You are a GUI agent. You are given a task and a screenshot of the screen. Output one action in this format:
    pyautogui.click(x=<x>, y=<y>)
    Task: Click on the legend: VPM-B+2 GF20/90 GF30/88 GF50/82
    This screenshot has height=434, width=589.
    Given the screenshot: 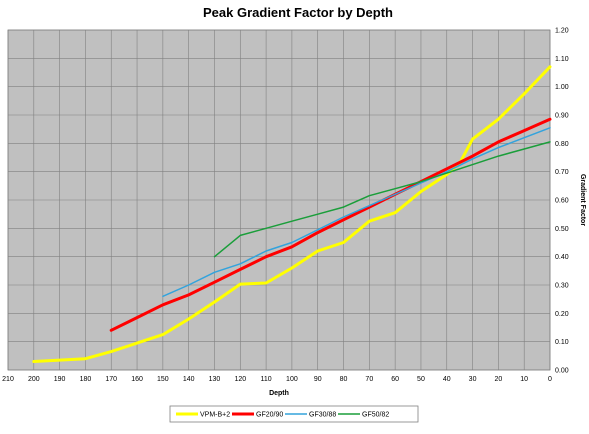 What is the action you would take?
    pyautogui.click(x=294, y=414)
    